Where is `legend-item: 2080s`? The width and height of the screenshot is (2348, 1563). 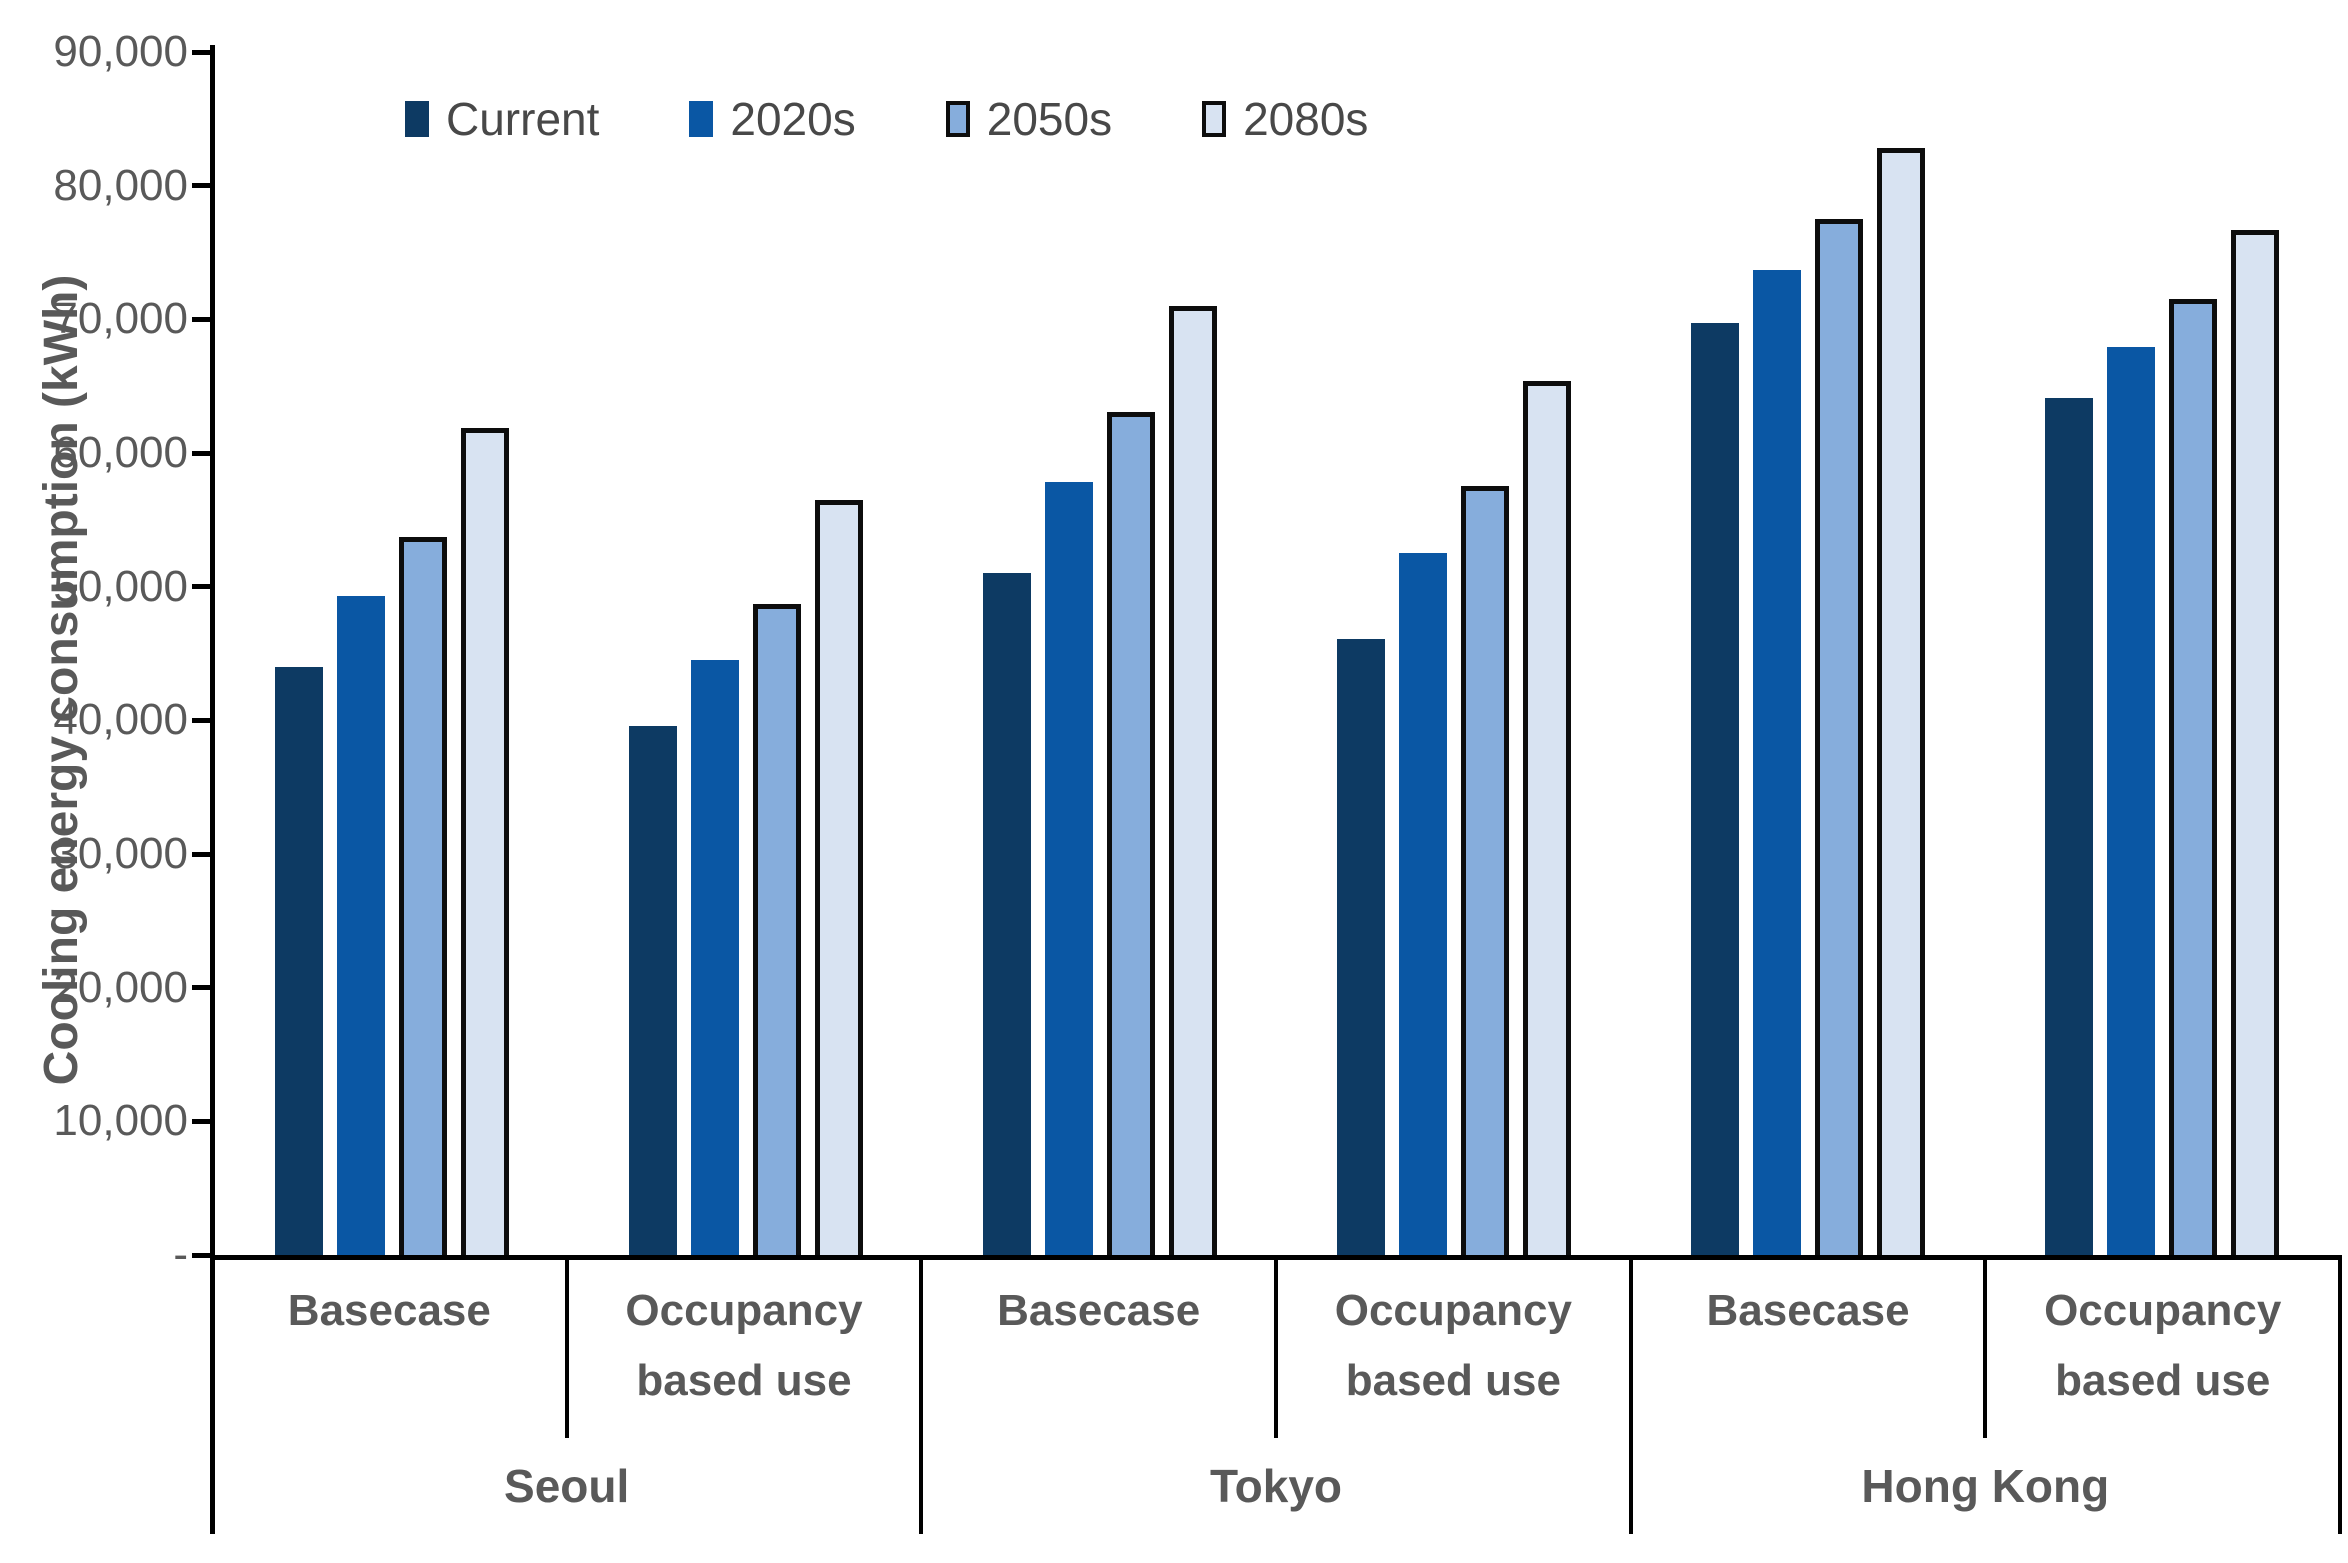
legend-item: 2080s is located at coordinates (1285, 119).